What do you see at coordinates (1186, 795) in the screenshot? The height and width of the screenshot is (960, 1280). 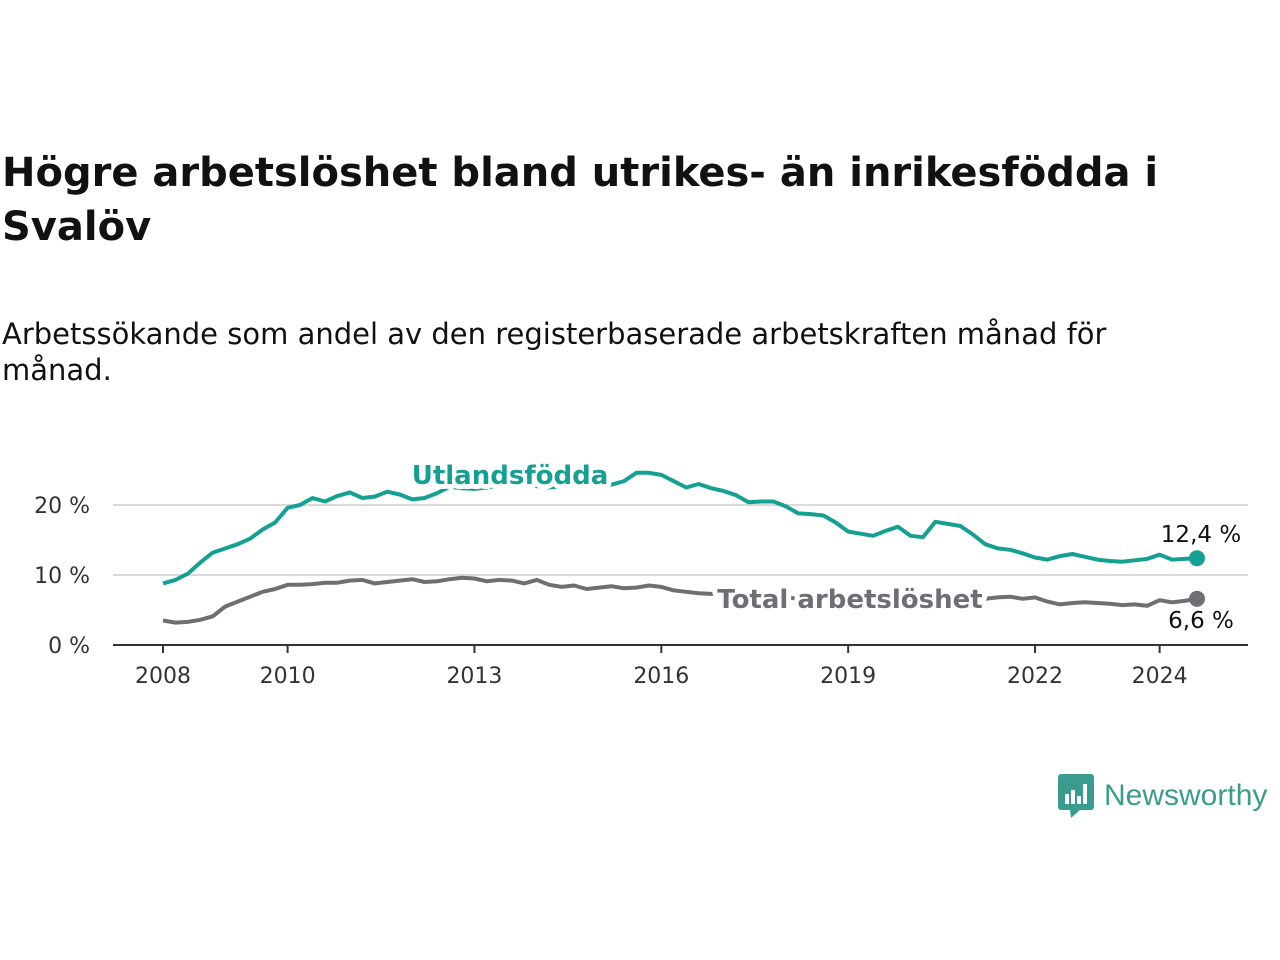 I see `brand-name: Newsworthy` at bounding box center [1186, 795].